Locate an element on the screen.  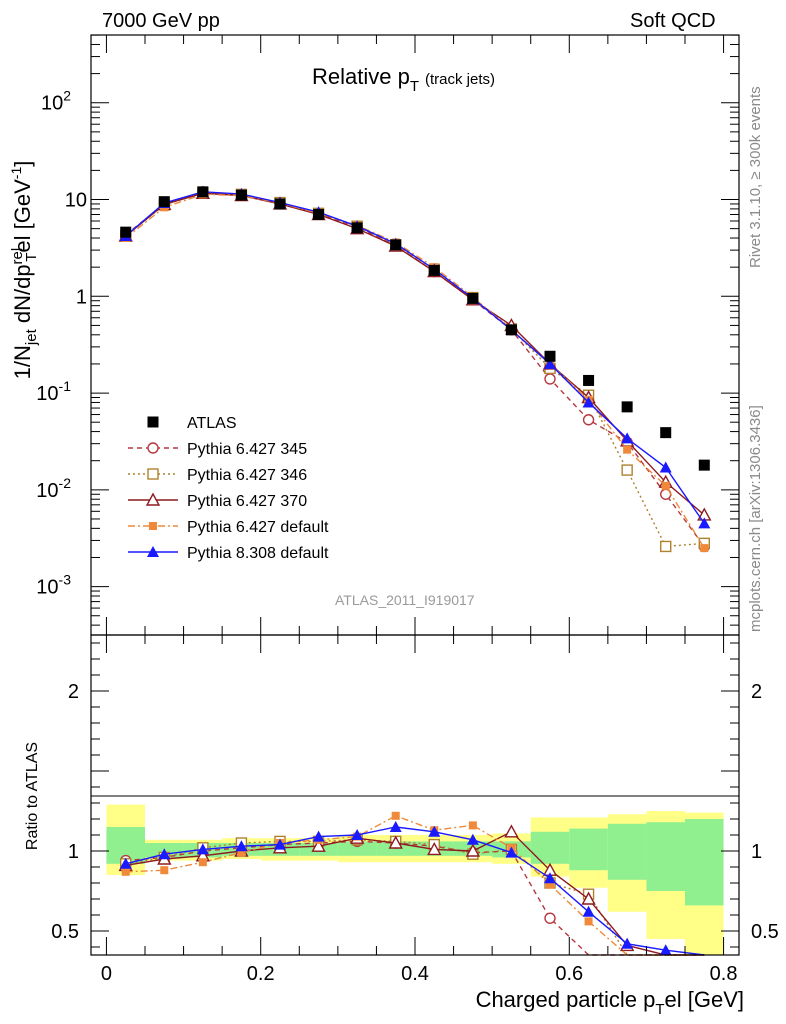
legend-label: Pythia 8.308 default is located at coordinates (258, 553).